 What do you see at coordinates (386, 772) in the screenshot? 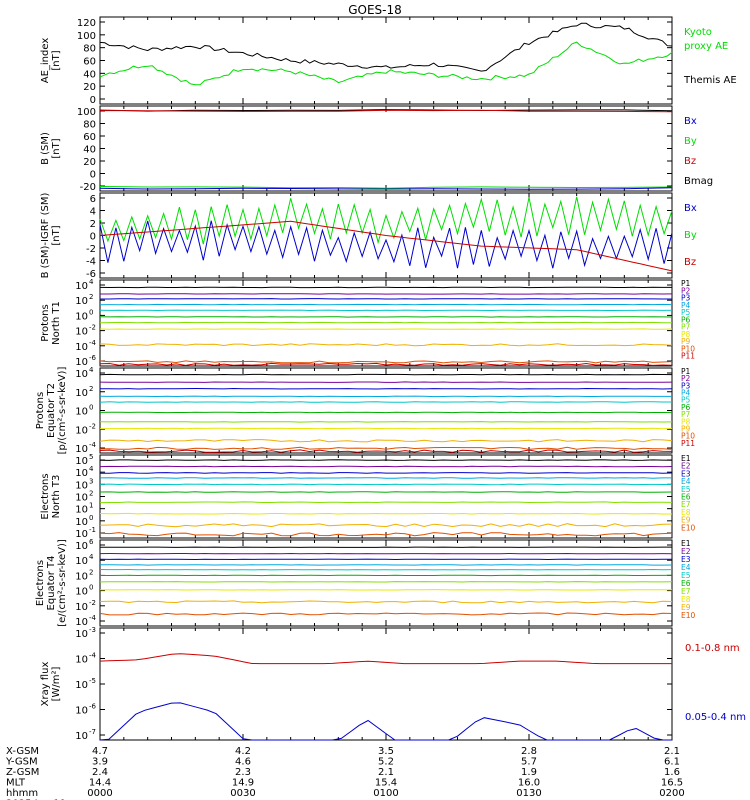
I see `footer-value: 2.1` at bounding box center [386, 772].